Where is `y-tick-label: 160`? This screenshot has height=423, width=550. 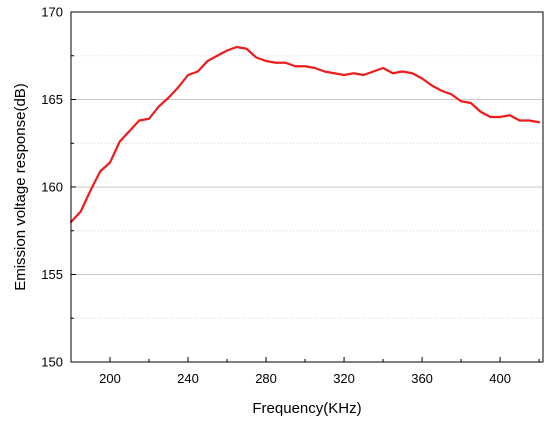 y-tick-label: 160 is located at coordinates (52, 187).